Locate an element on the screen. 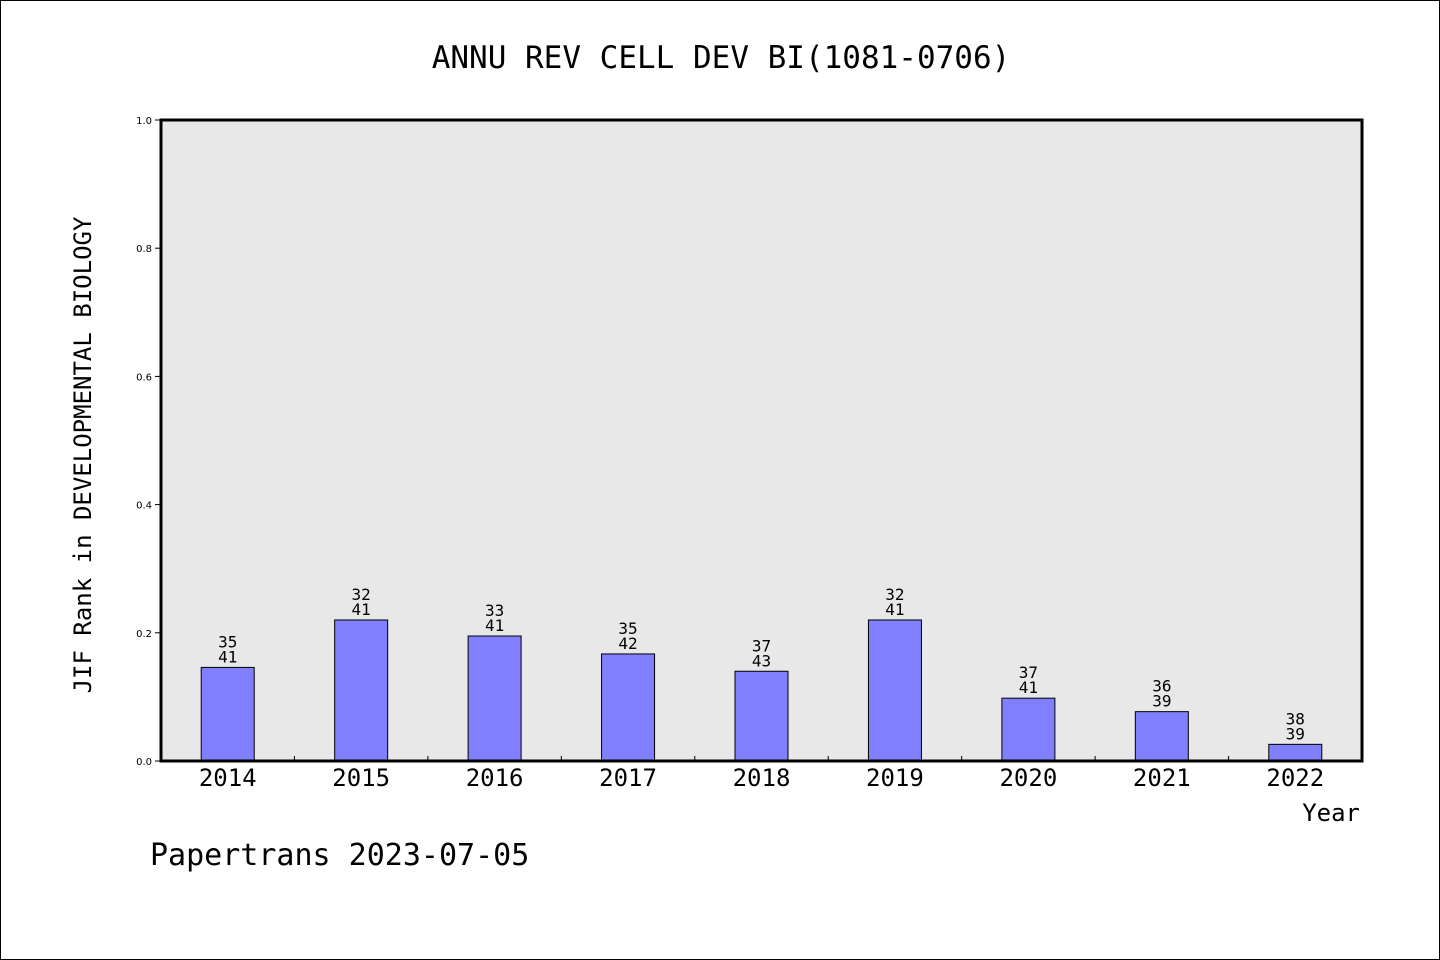 The width and height of the screenshot is (1440, 960). footer-text: Papertrans 2023-07-05 is located at coordinates (339, 855).